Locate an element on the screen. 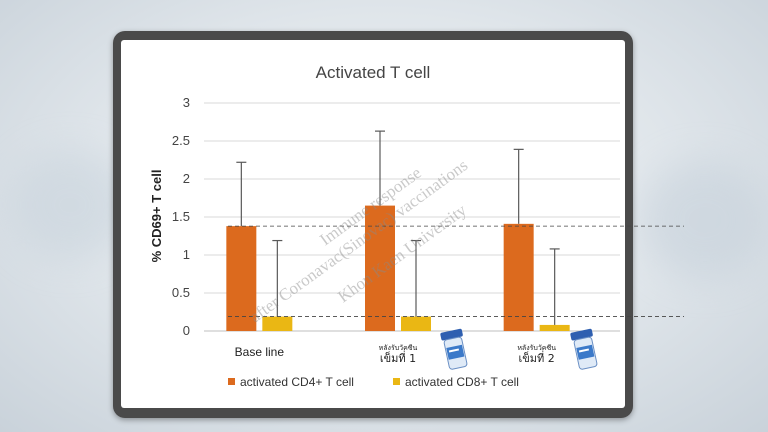 This screenshot has width=768, height=432. legend-label-cd4: activated CD4+ T cell is located at coordinates (297, 382).